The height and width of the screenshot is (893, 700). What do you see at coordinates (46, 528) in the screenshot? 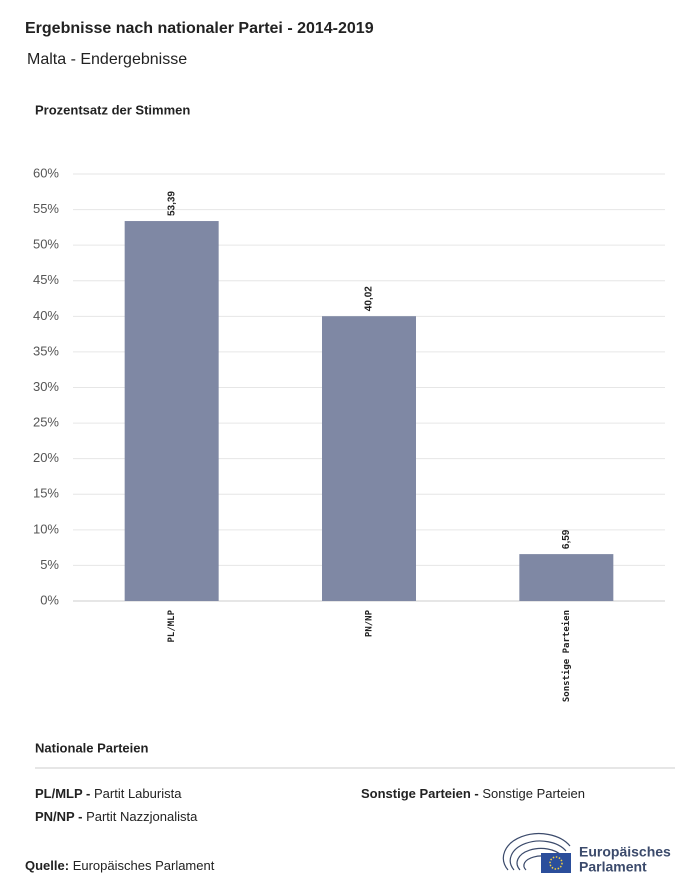
I see `y-tick-label: 10%` at bounding box center [46, 528].